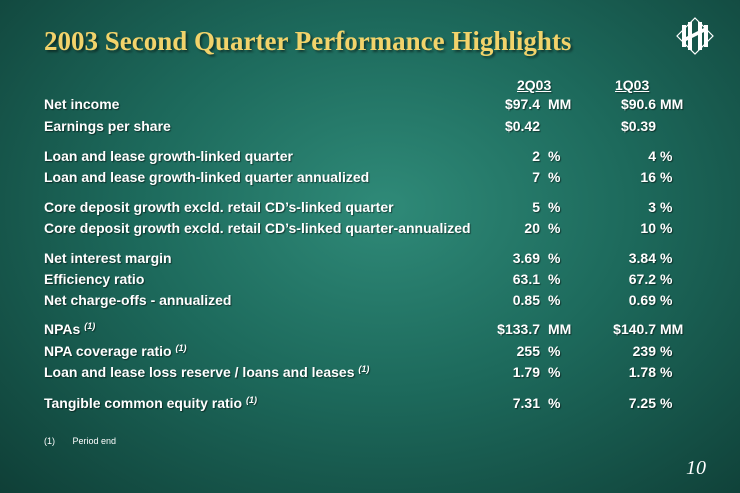  I want to click on value-current: $0.42, so click(522, 126).